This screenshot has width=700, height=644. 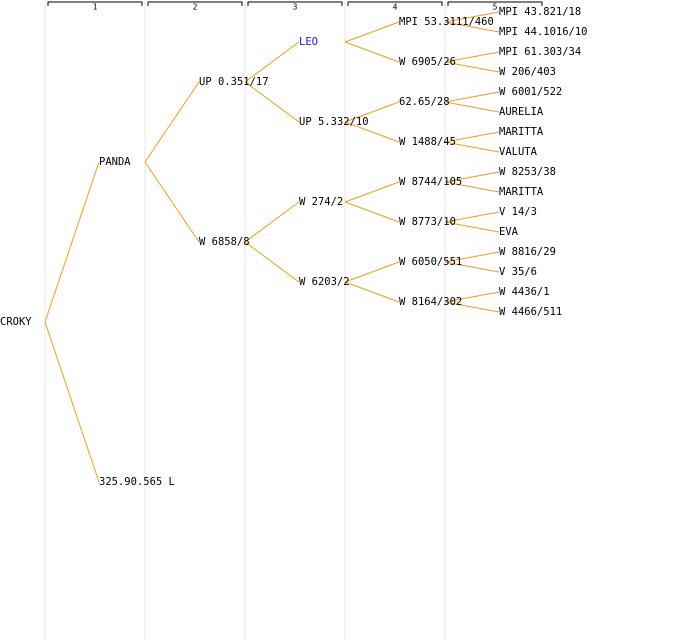 What do you see at coordinates (527, 252) in the screenshot?
I see `node-label: W 8816/29` at bounding box center [527, 252].